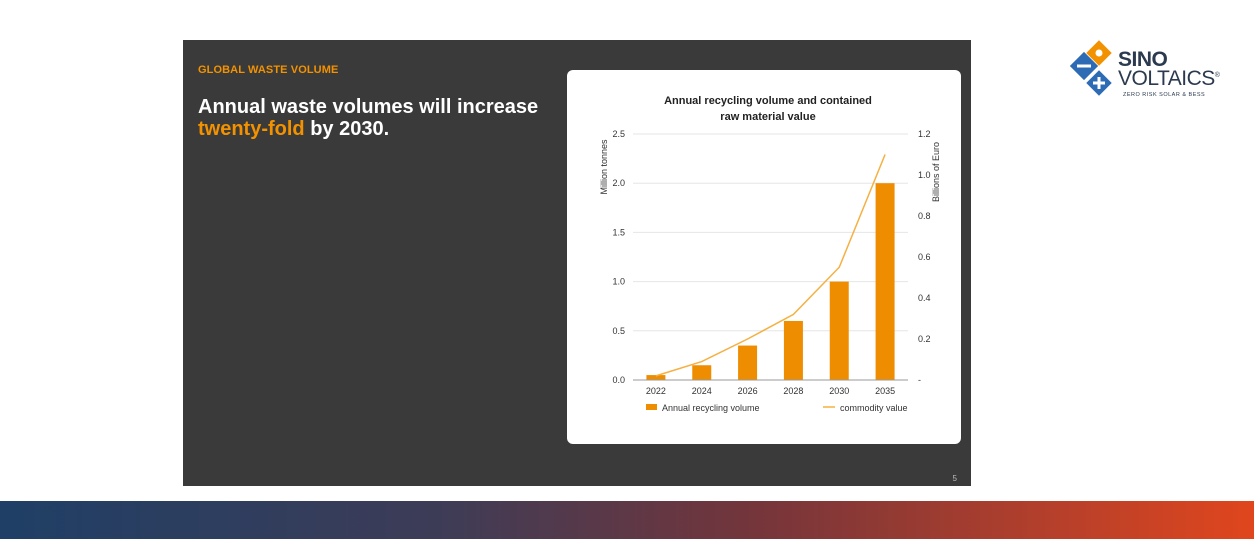 The width and height of the screenshot is (1254, 539). I want to click on footer-gradient-band, so click(627, 520).